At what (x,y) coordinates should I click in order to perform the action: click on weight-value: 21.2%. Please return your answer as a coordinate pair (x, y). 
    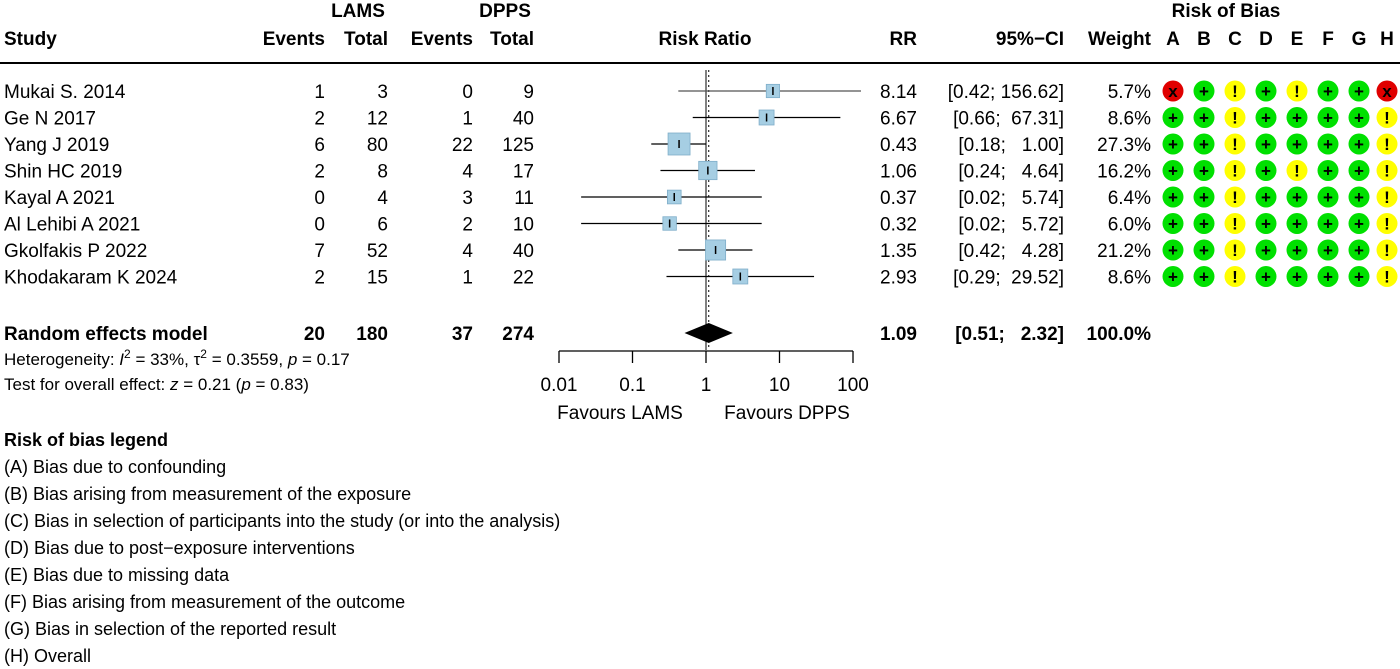
    Looking at the image, I should click on (1124, 251).